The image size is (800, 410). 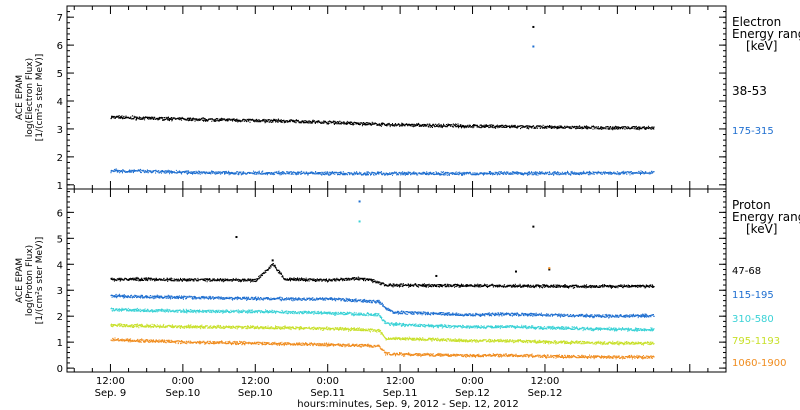 I want to click on proton-y-axis-label: log(Proton Flux), so click(x=30, y=280).